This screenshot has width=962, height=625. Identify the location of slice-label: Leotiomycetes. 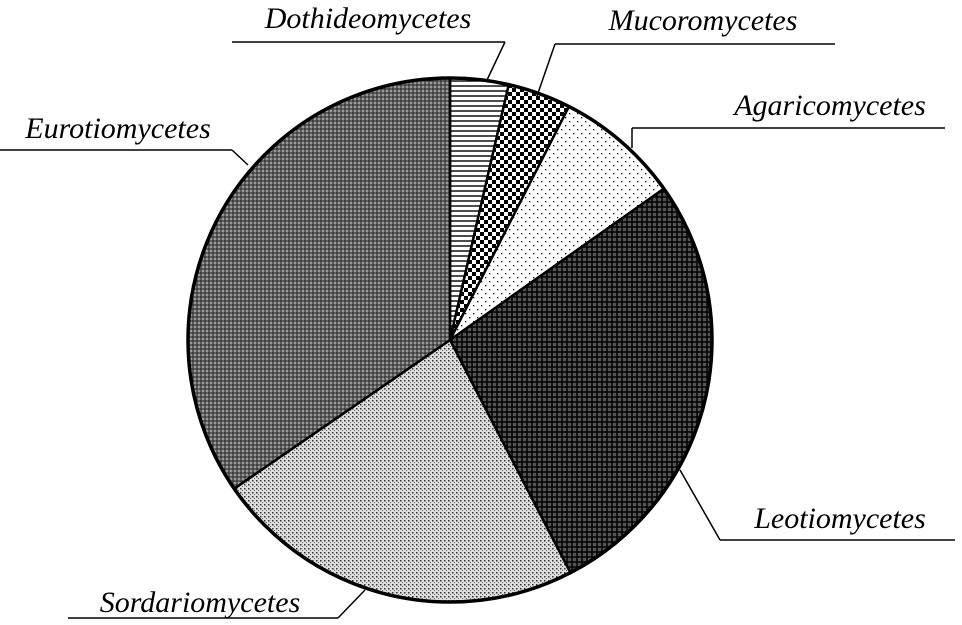
(839, 518).